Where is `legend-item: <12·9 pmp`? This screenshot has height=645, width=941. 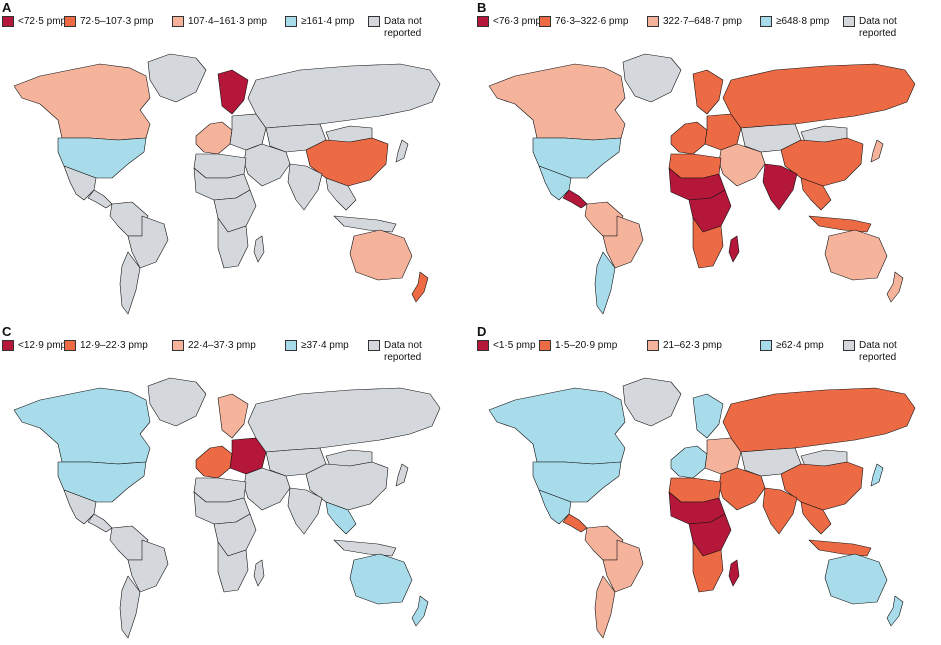 legend-item: <12·9 pmp is located at coordinates (34, 346).